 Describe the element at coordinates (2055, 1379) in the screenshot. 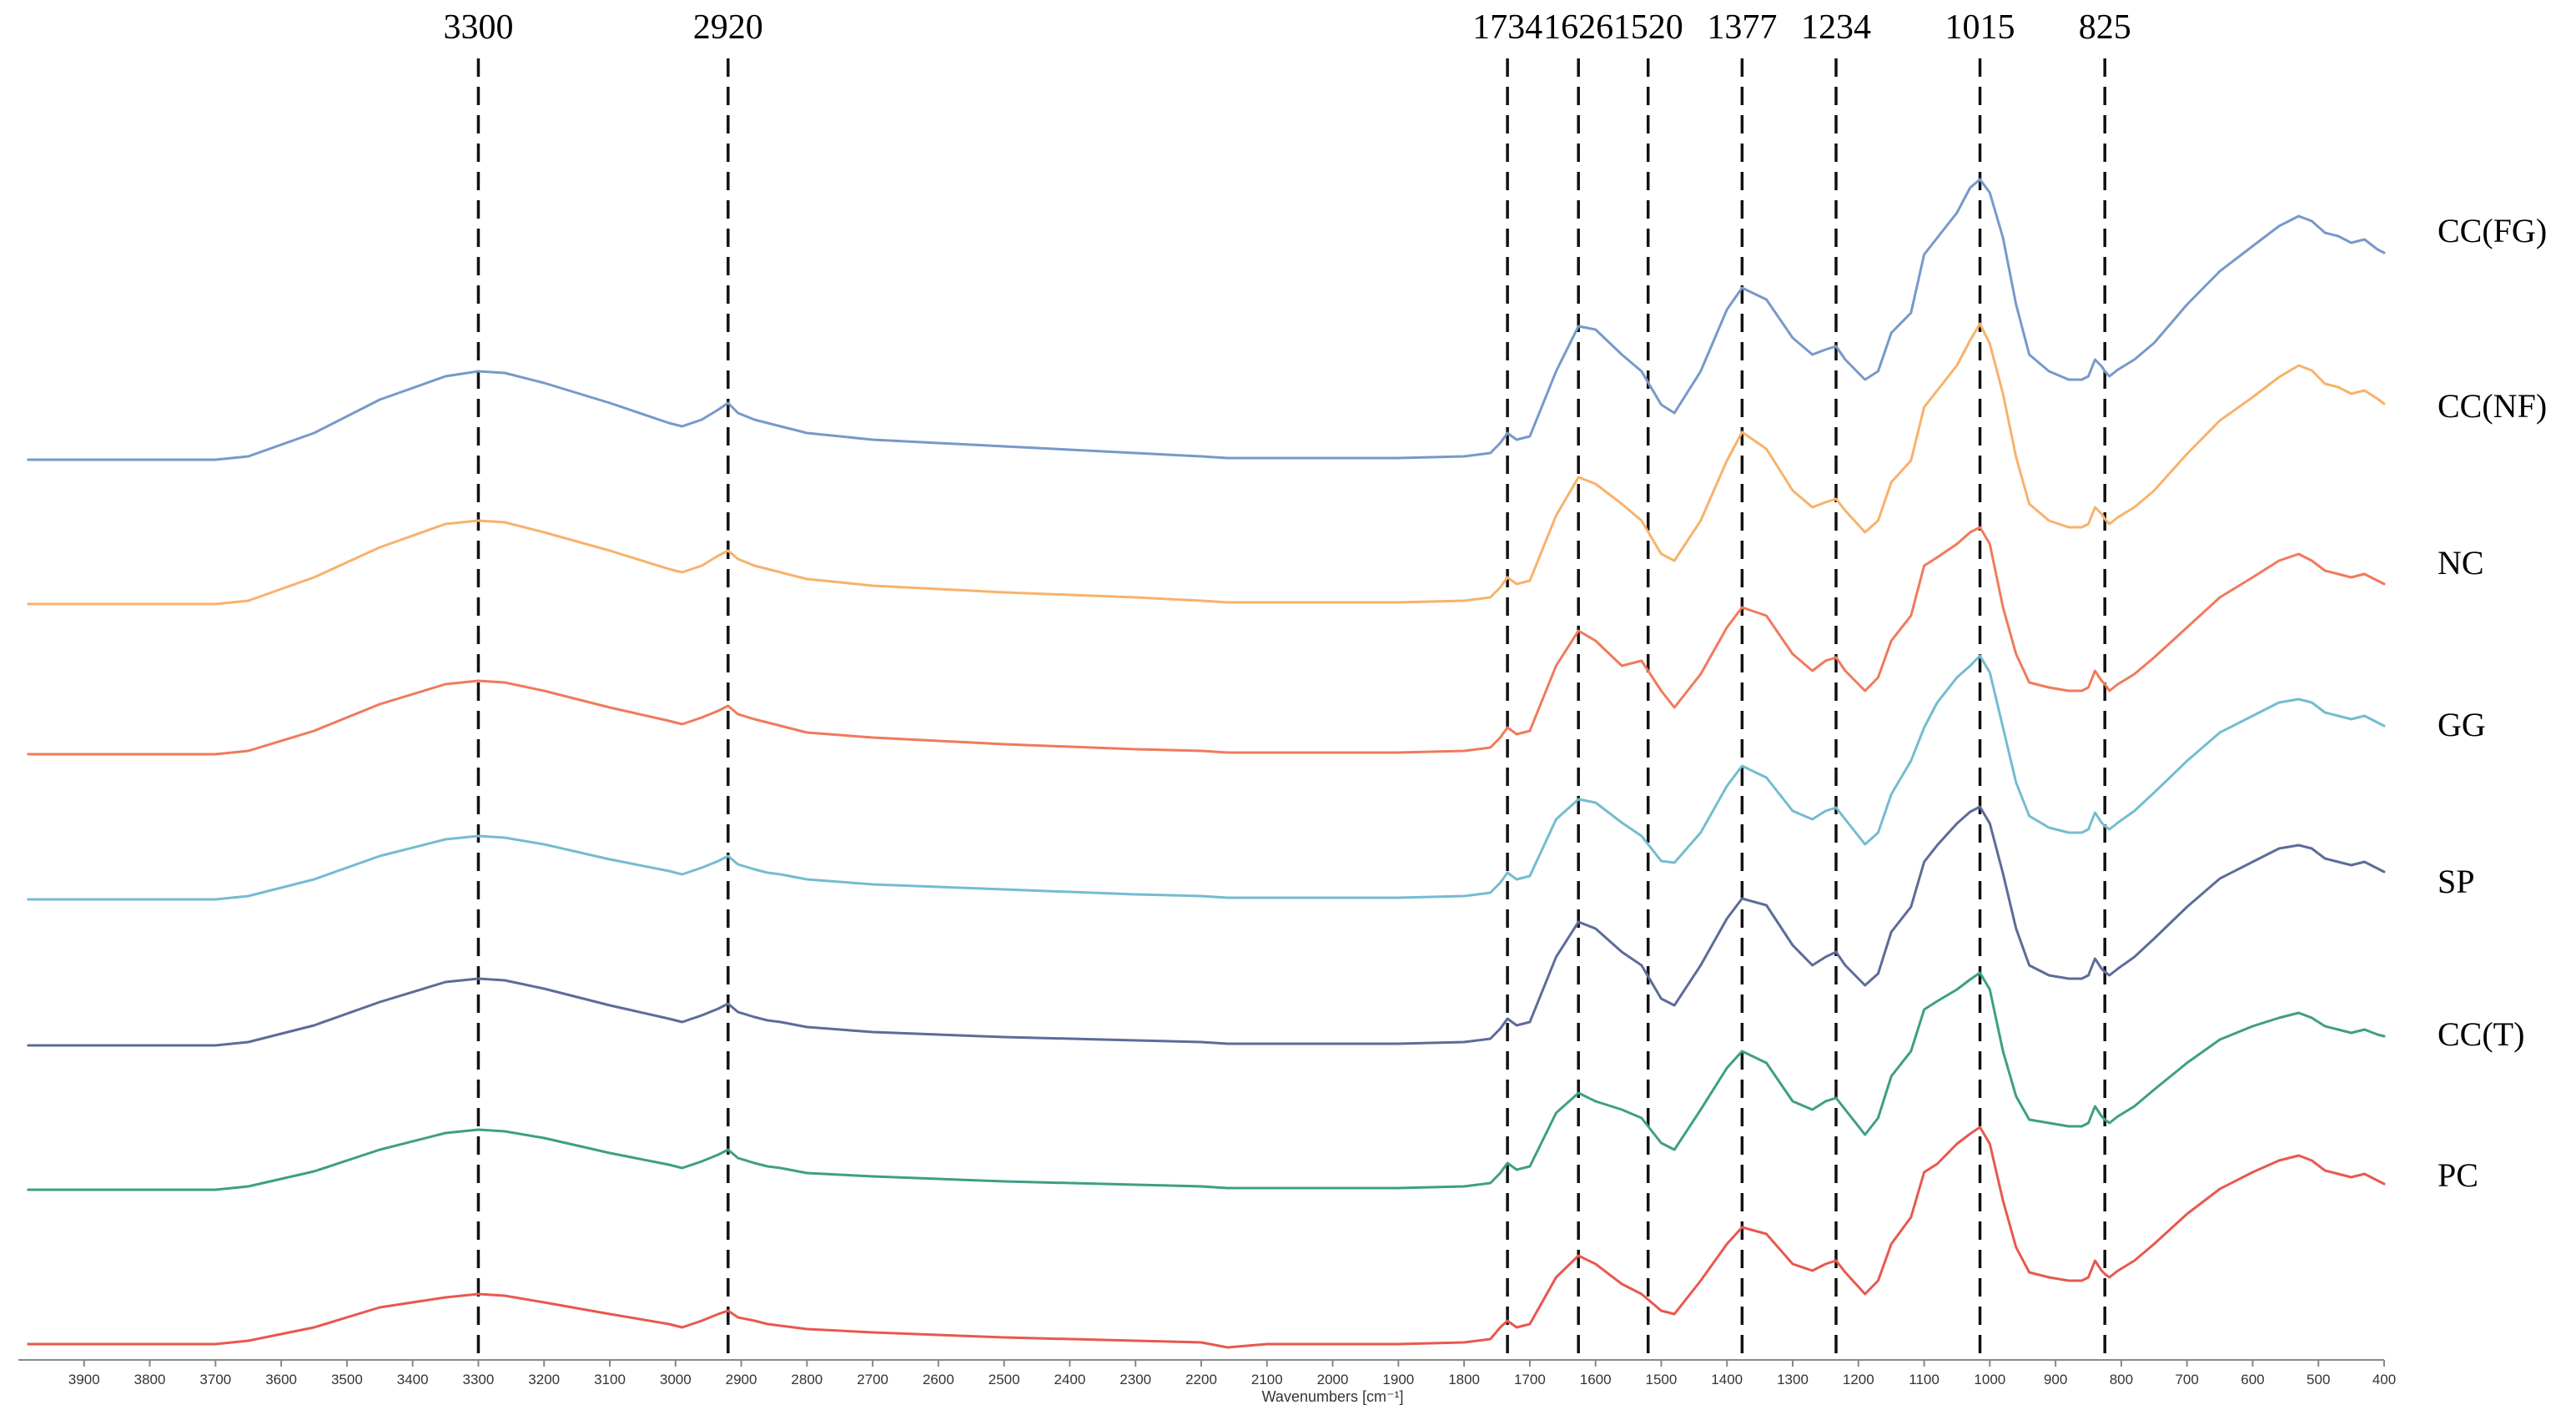

I see `x-axis-tick-label: 900` at that location.